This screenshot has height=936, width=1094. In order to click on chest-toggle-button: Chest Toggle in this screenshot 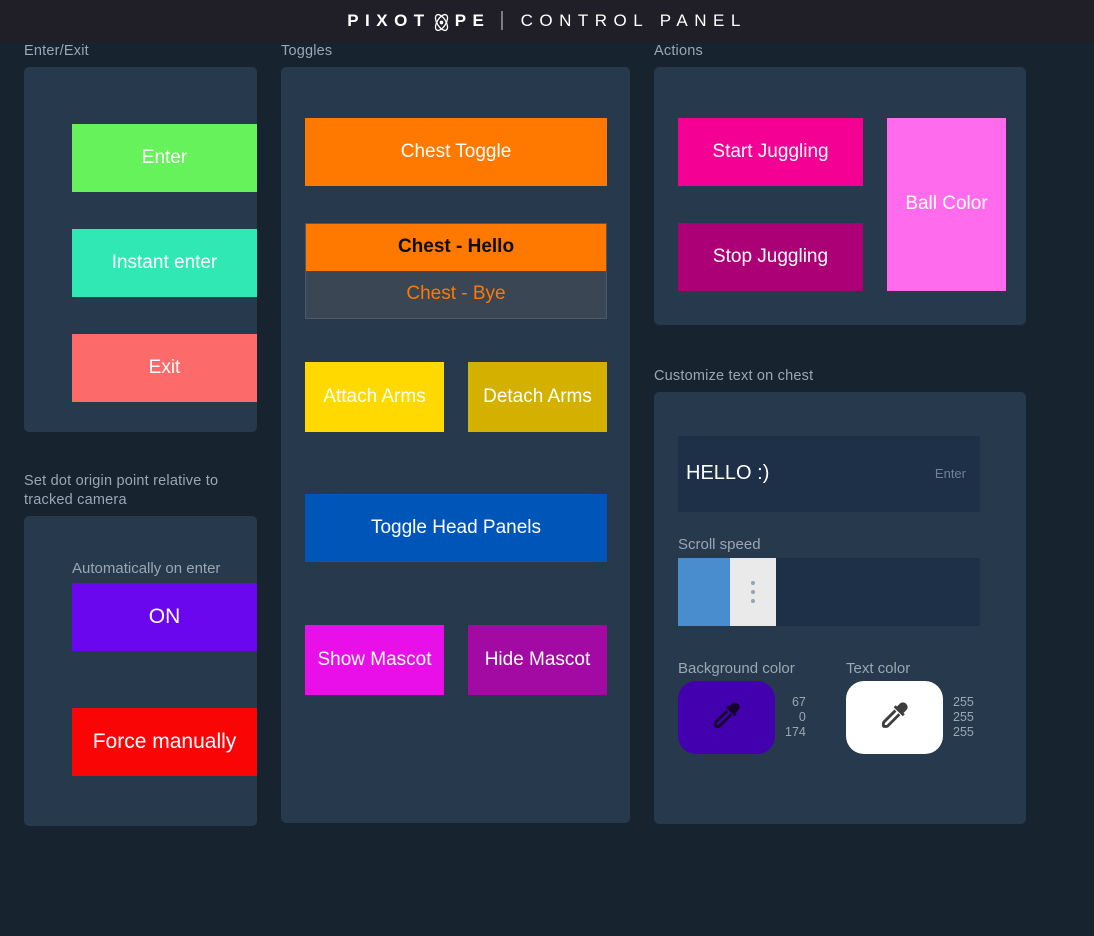, I will do `click(456, 151)`.